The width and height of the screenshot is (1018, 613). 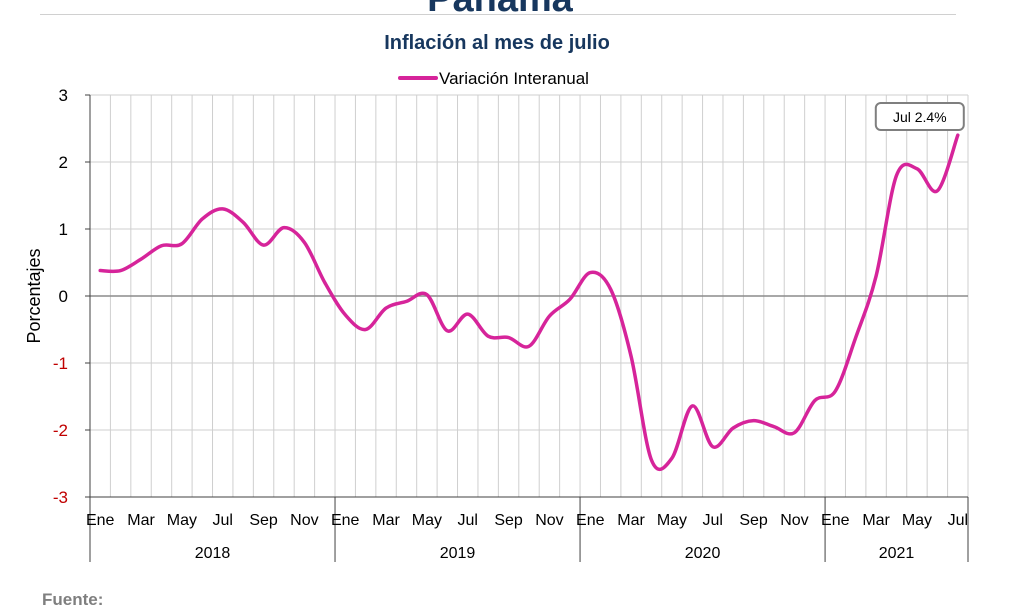 I want to click on chart-title: Inflación al mes de julio, so click(x=497, y=43).